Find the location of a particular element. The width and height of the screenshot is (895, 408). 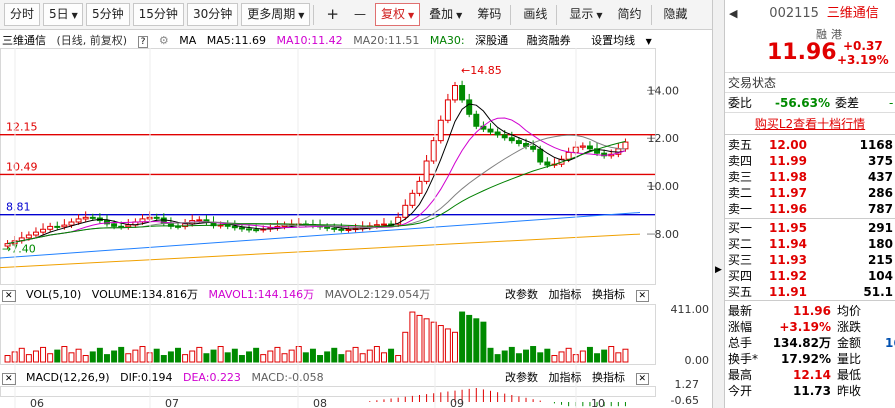

ask-level-volume: 437 is located at coordinates (880, 177).